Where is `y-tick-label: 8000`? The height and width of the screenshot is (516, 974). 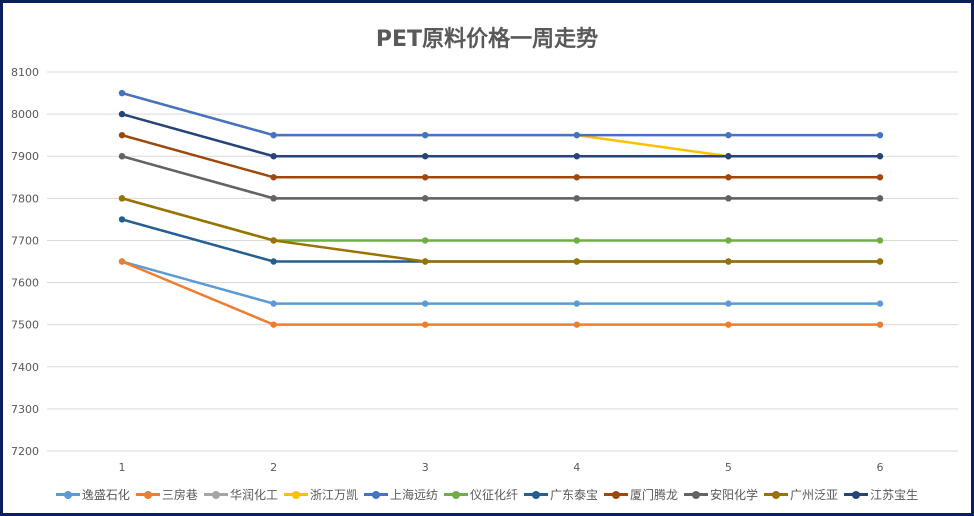 y-tick-label: 8000 is located at coordinates (25, 114).